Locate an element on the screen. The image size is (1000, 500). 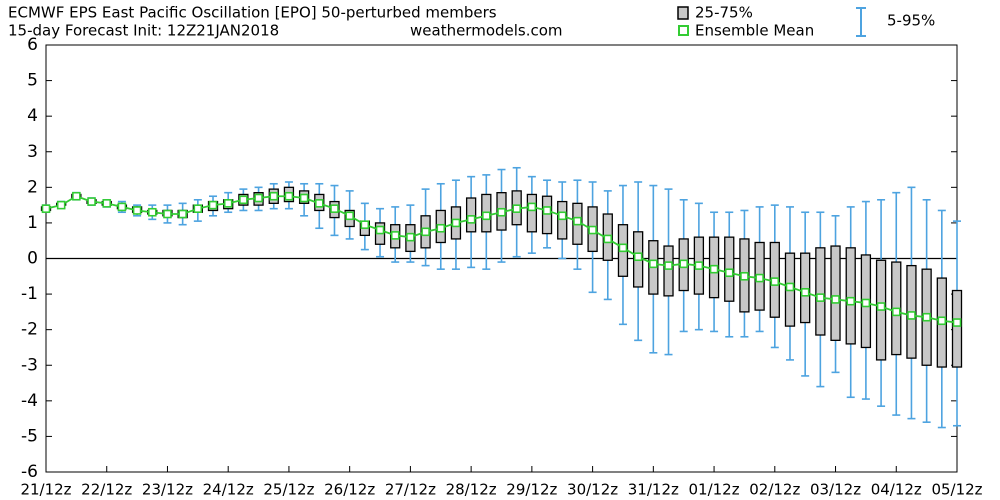
legend-whisker-label: 5-95% is located at coordinates (911, 21).